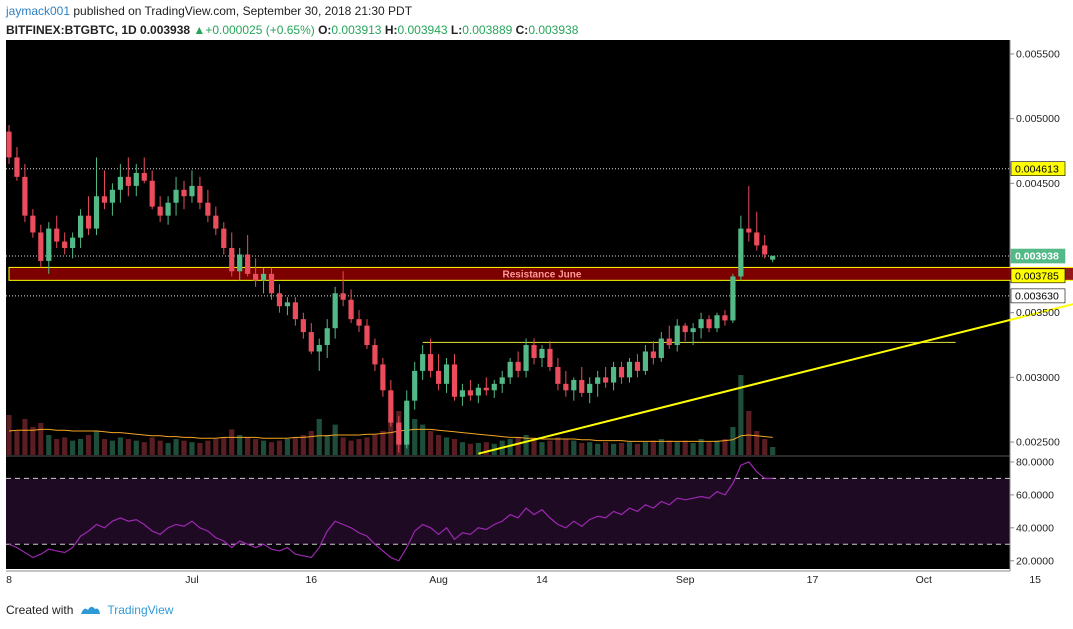  I want to click on rsi-band, so click(508, 511).